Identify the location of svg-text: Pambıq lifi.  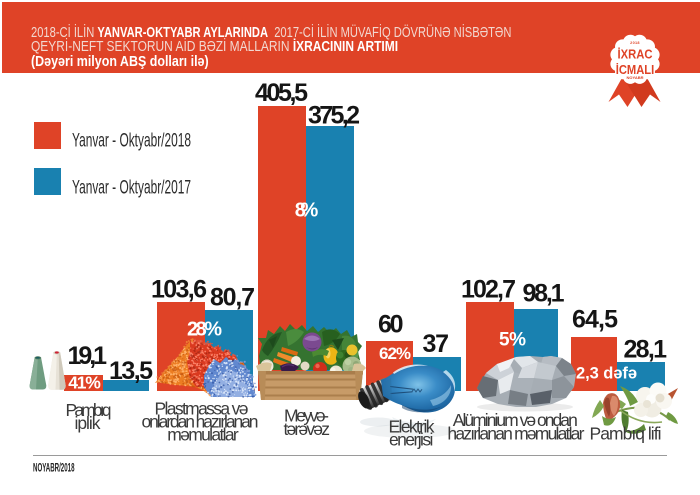
(626, 434).